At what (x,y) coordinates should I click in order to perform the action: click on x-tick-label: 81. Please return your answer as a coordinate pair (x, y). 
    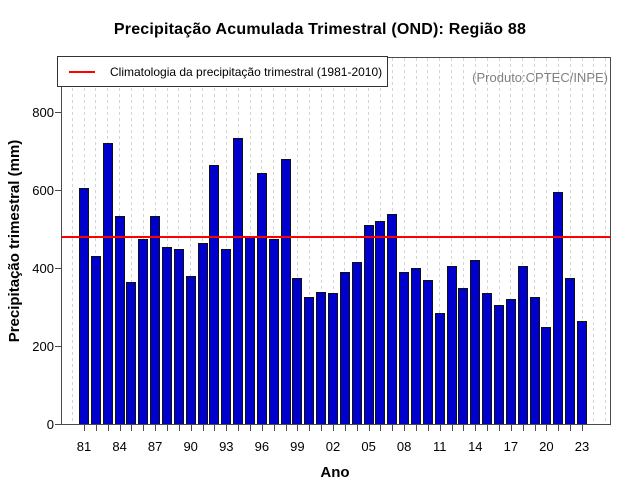
    Looking at the image, I should click on (84, 446).